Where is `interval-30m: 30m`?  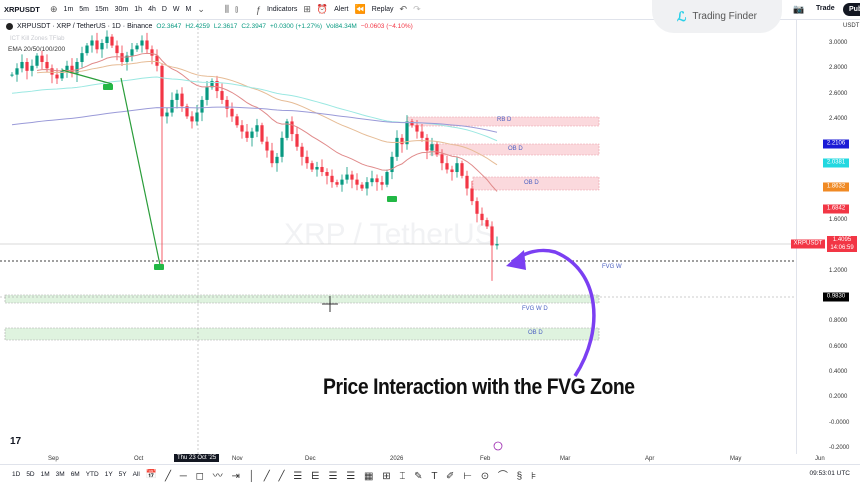
interval-30m: 30m is located at coordinates (121, 9).